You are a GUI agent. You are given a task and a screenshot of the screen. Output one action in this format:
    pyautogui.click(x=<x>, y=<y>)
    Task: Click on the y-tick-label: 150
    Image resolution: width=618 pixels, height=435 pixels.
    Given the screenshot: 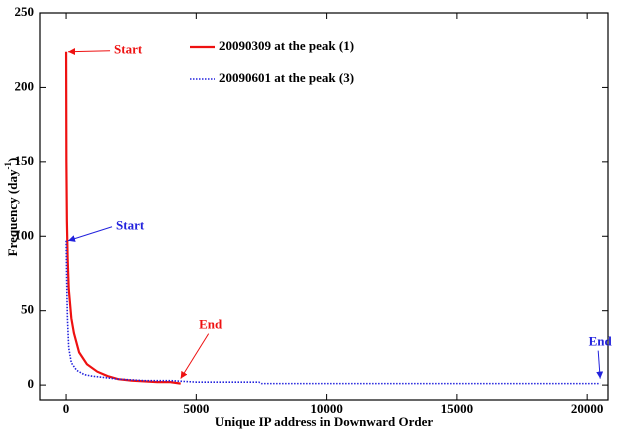 What is the action you would take?
    pyautogui.click(x=25, y=160)
    